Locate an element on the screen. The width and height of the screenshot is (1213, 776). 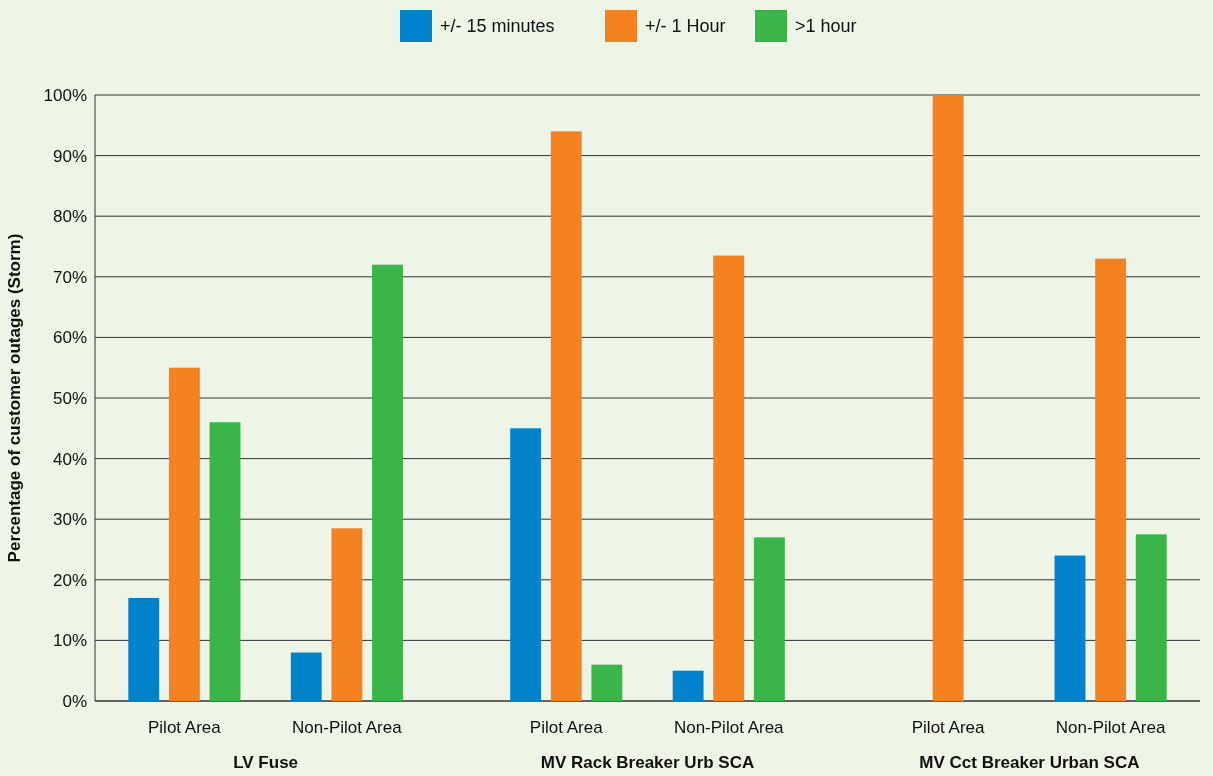
y-tick-label: 100% is located at coordinates (65, 95).